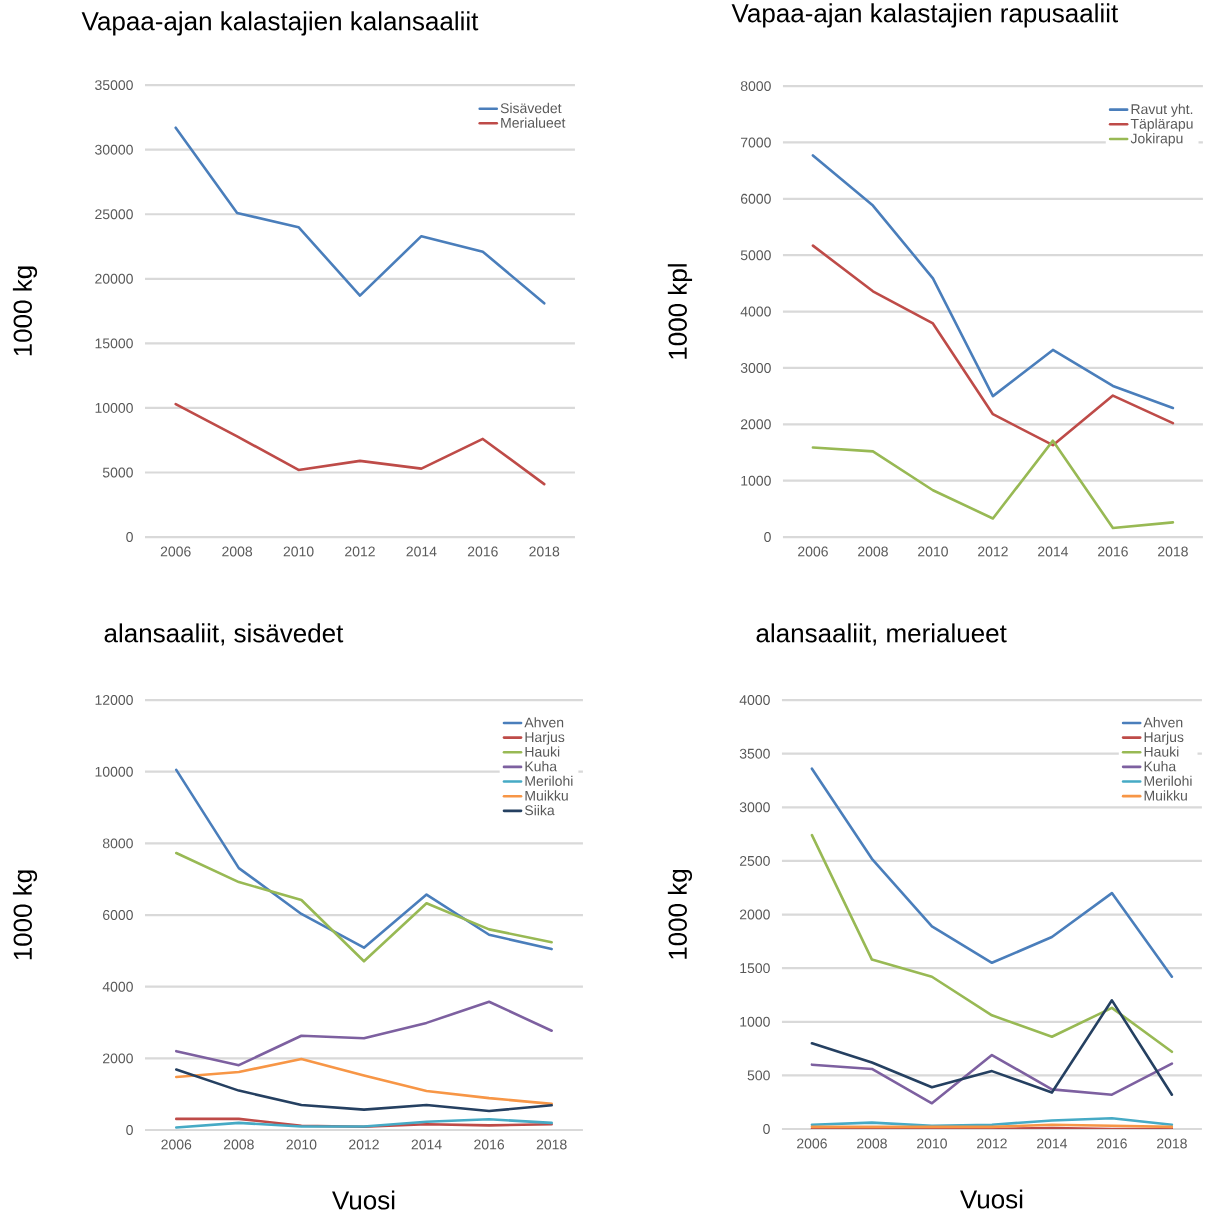  What do you see at coordinates (114, 85) in the screenshot?
I see `y-tick-label: 35000` at bounding box center [114, 85].